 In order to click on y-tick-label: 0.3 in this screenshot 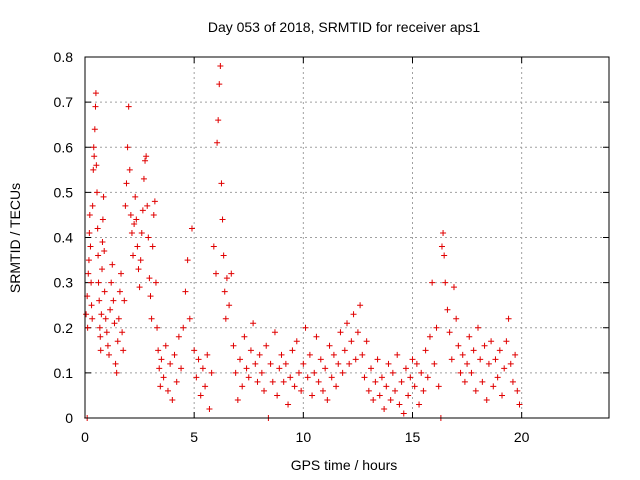, I will do `click(64, 283)`.